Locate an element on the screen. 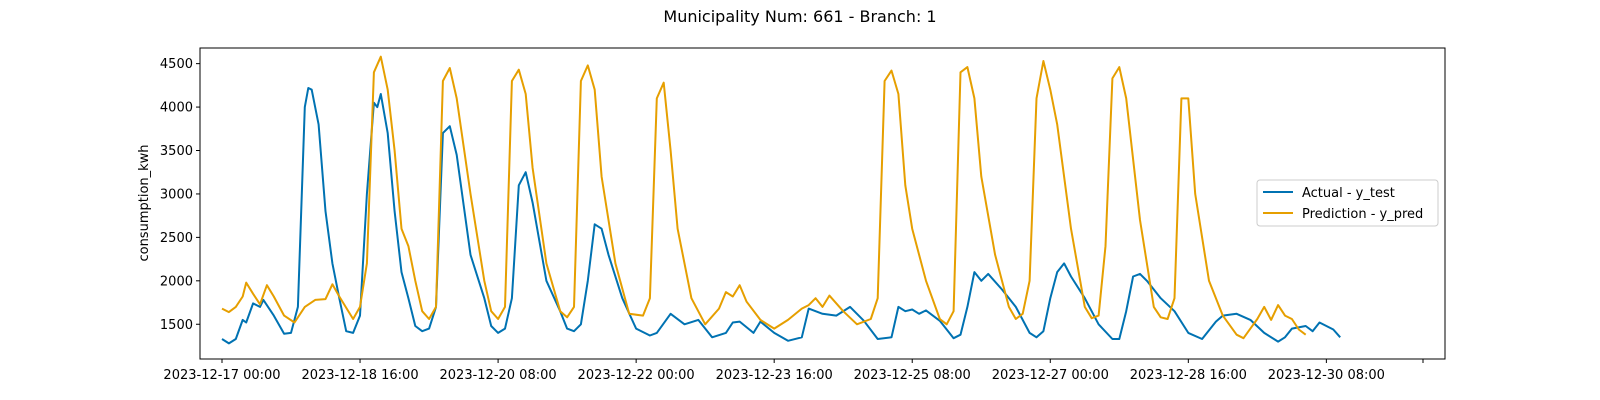 The width and height of the screenshot is (1600, 400). chart-title: Municipality Num: 661 - Branch: 1 is located at coordinates (799, 16).